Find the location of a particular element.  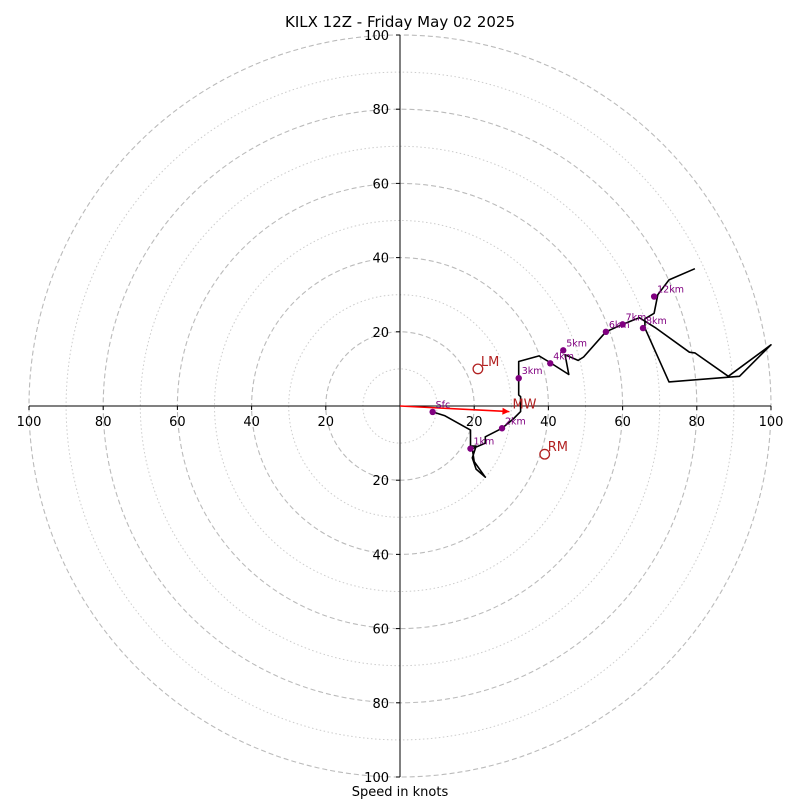

x-axis-label: Speed in knots is located at coordinates (400, 792).